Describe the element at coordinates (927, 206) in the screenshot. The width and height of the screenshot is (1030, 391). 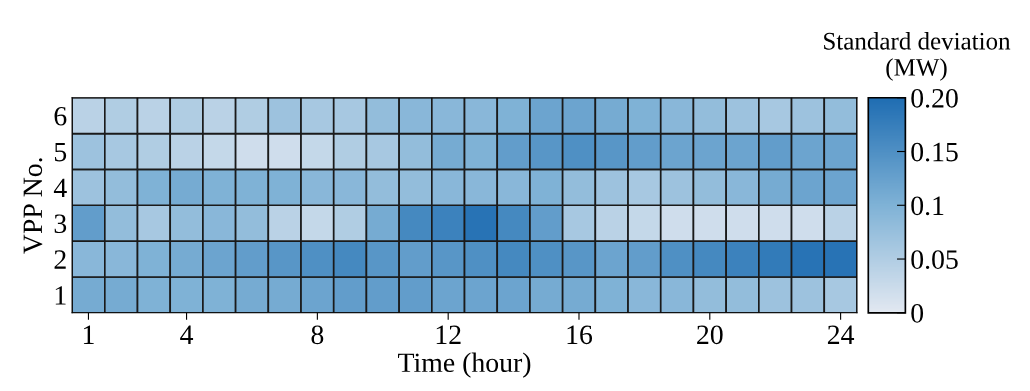
I see `color-bar-label: 0.1` at that location.